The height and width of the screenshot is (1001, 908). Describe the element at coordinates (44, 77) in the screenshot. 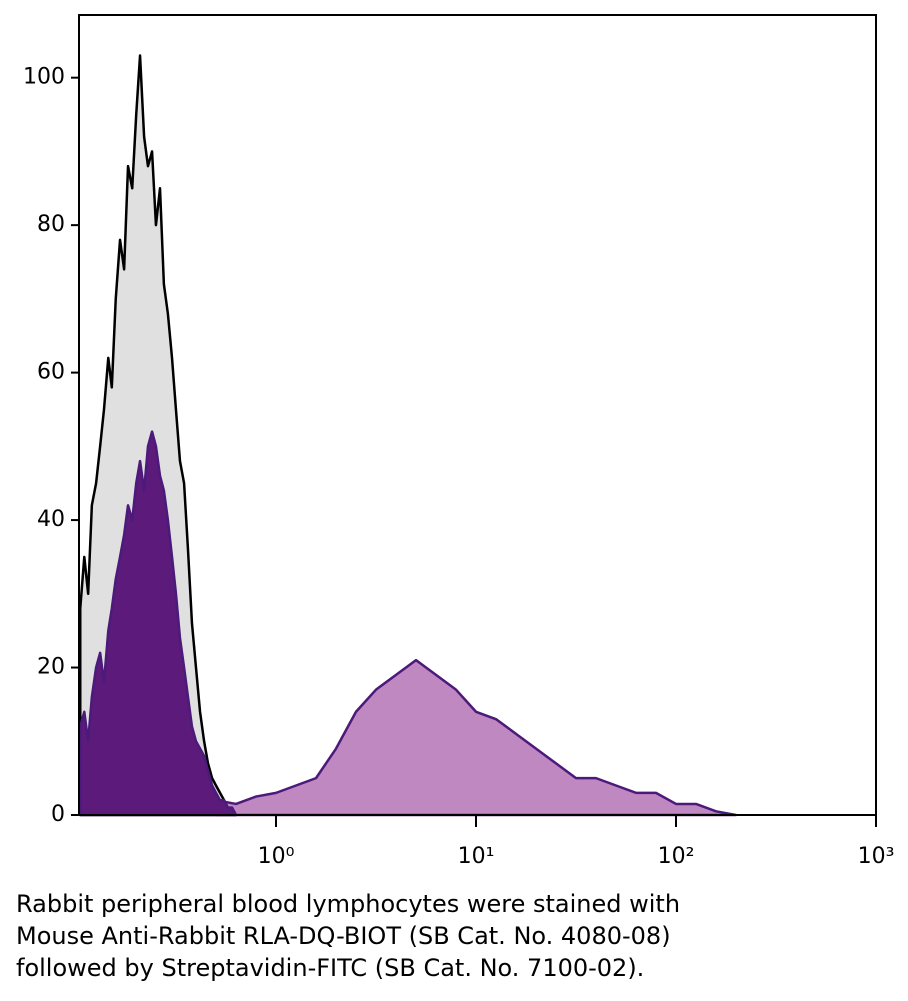

I see `y-tick-label: 100` at that location.